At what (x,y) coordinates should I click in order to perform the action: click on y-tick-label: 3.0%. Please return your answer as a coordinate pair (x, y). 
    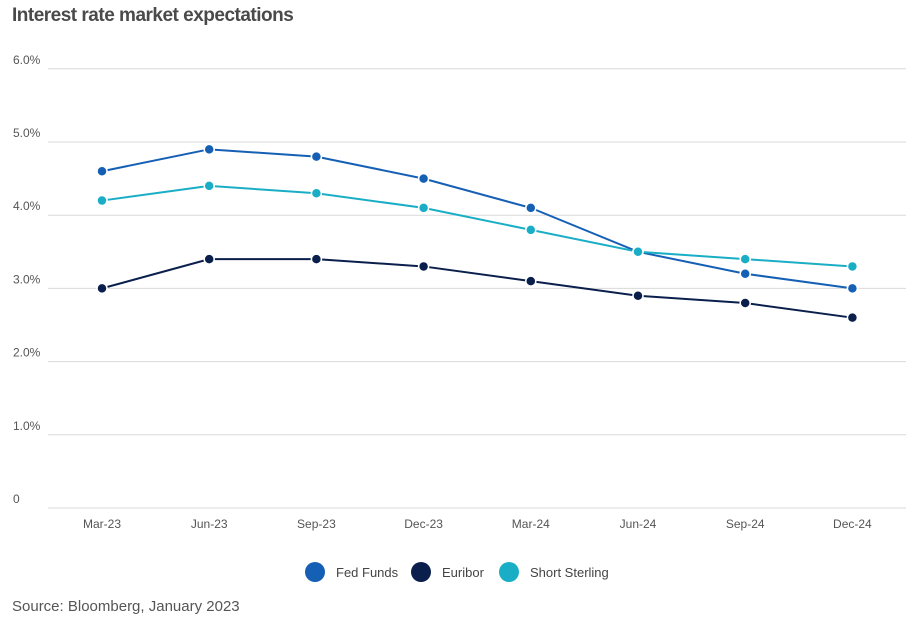
    Looking at the image, I should click on (27, 279).